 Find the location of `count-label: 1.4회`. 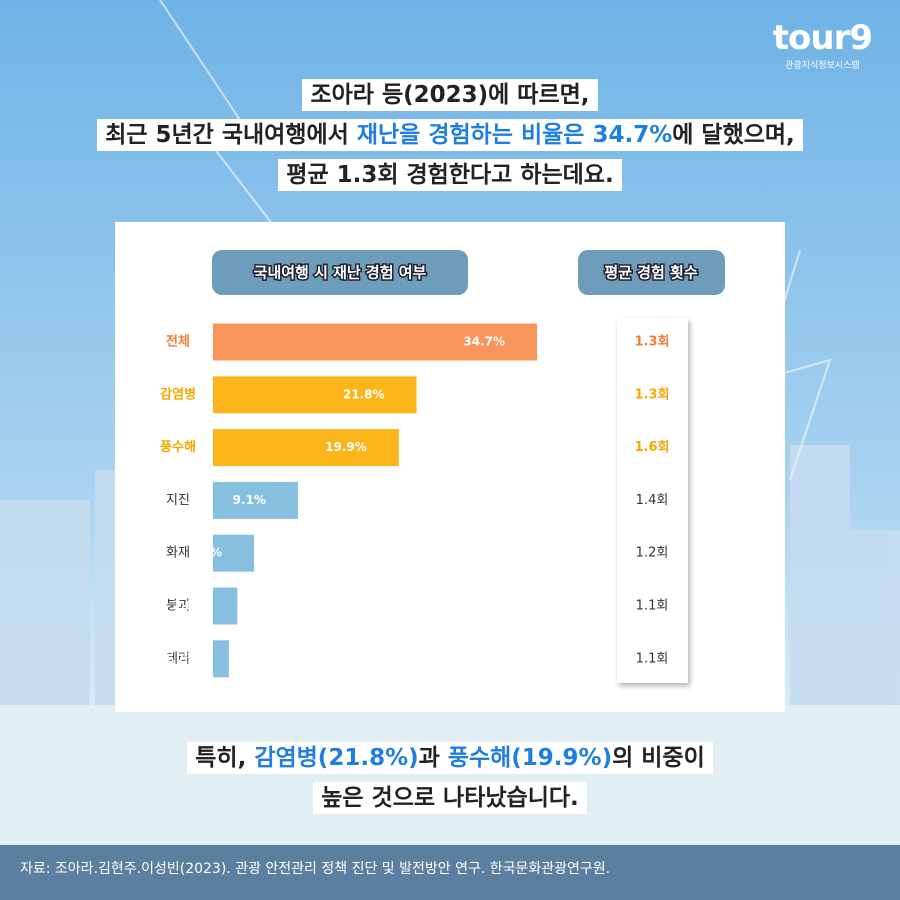

count-label: 1.4회 is located at coordinates (652, 500).